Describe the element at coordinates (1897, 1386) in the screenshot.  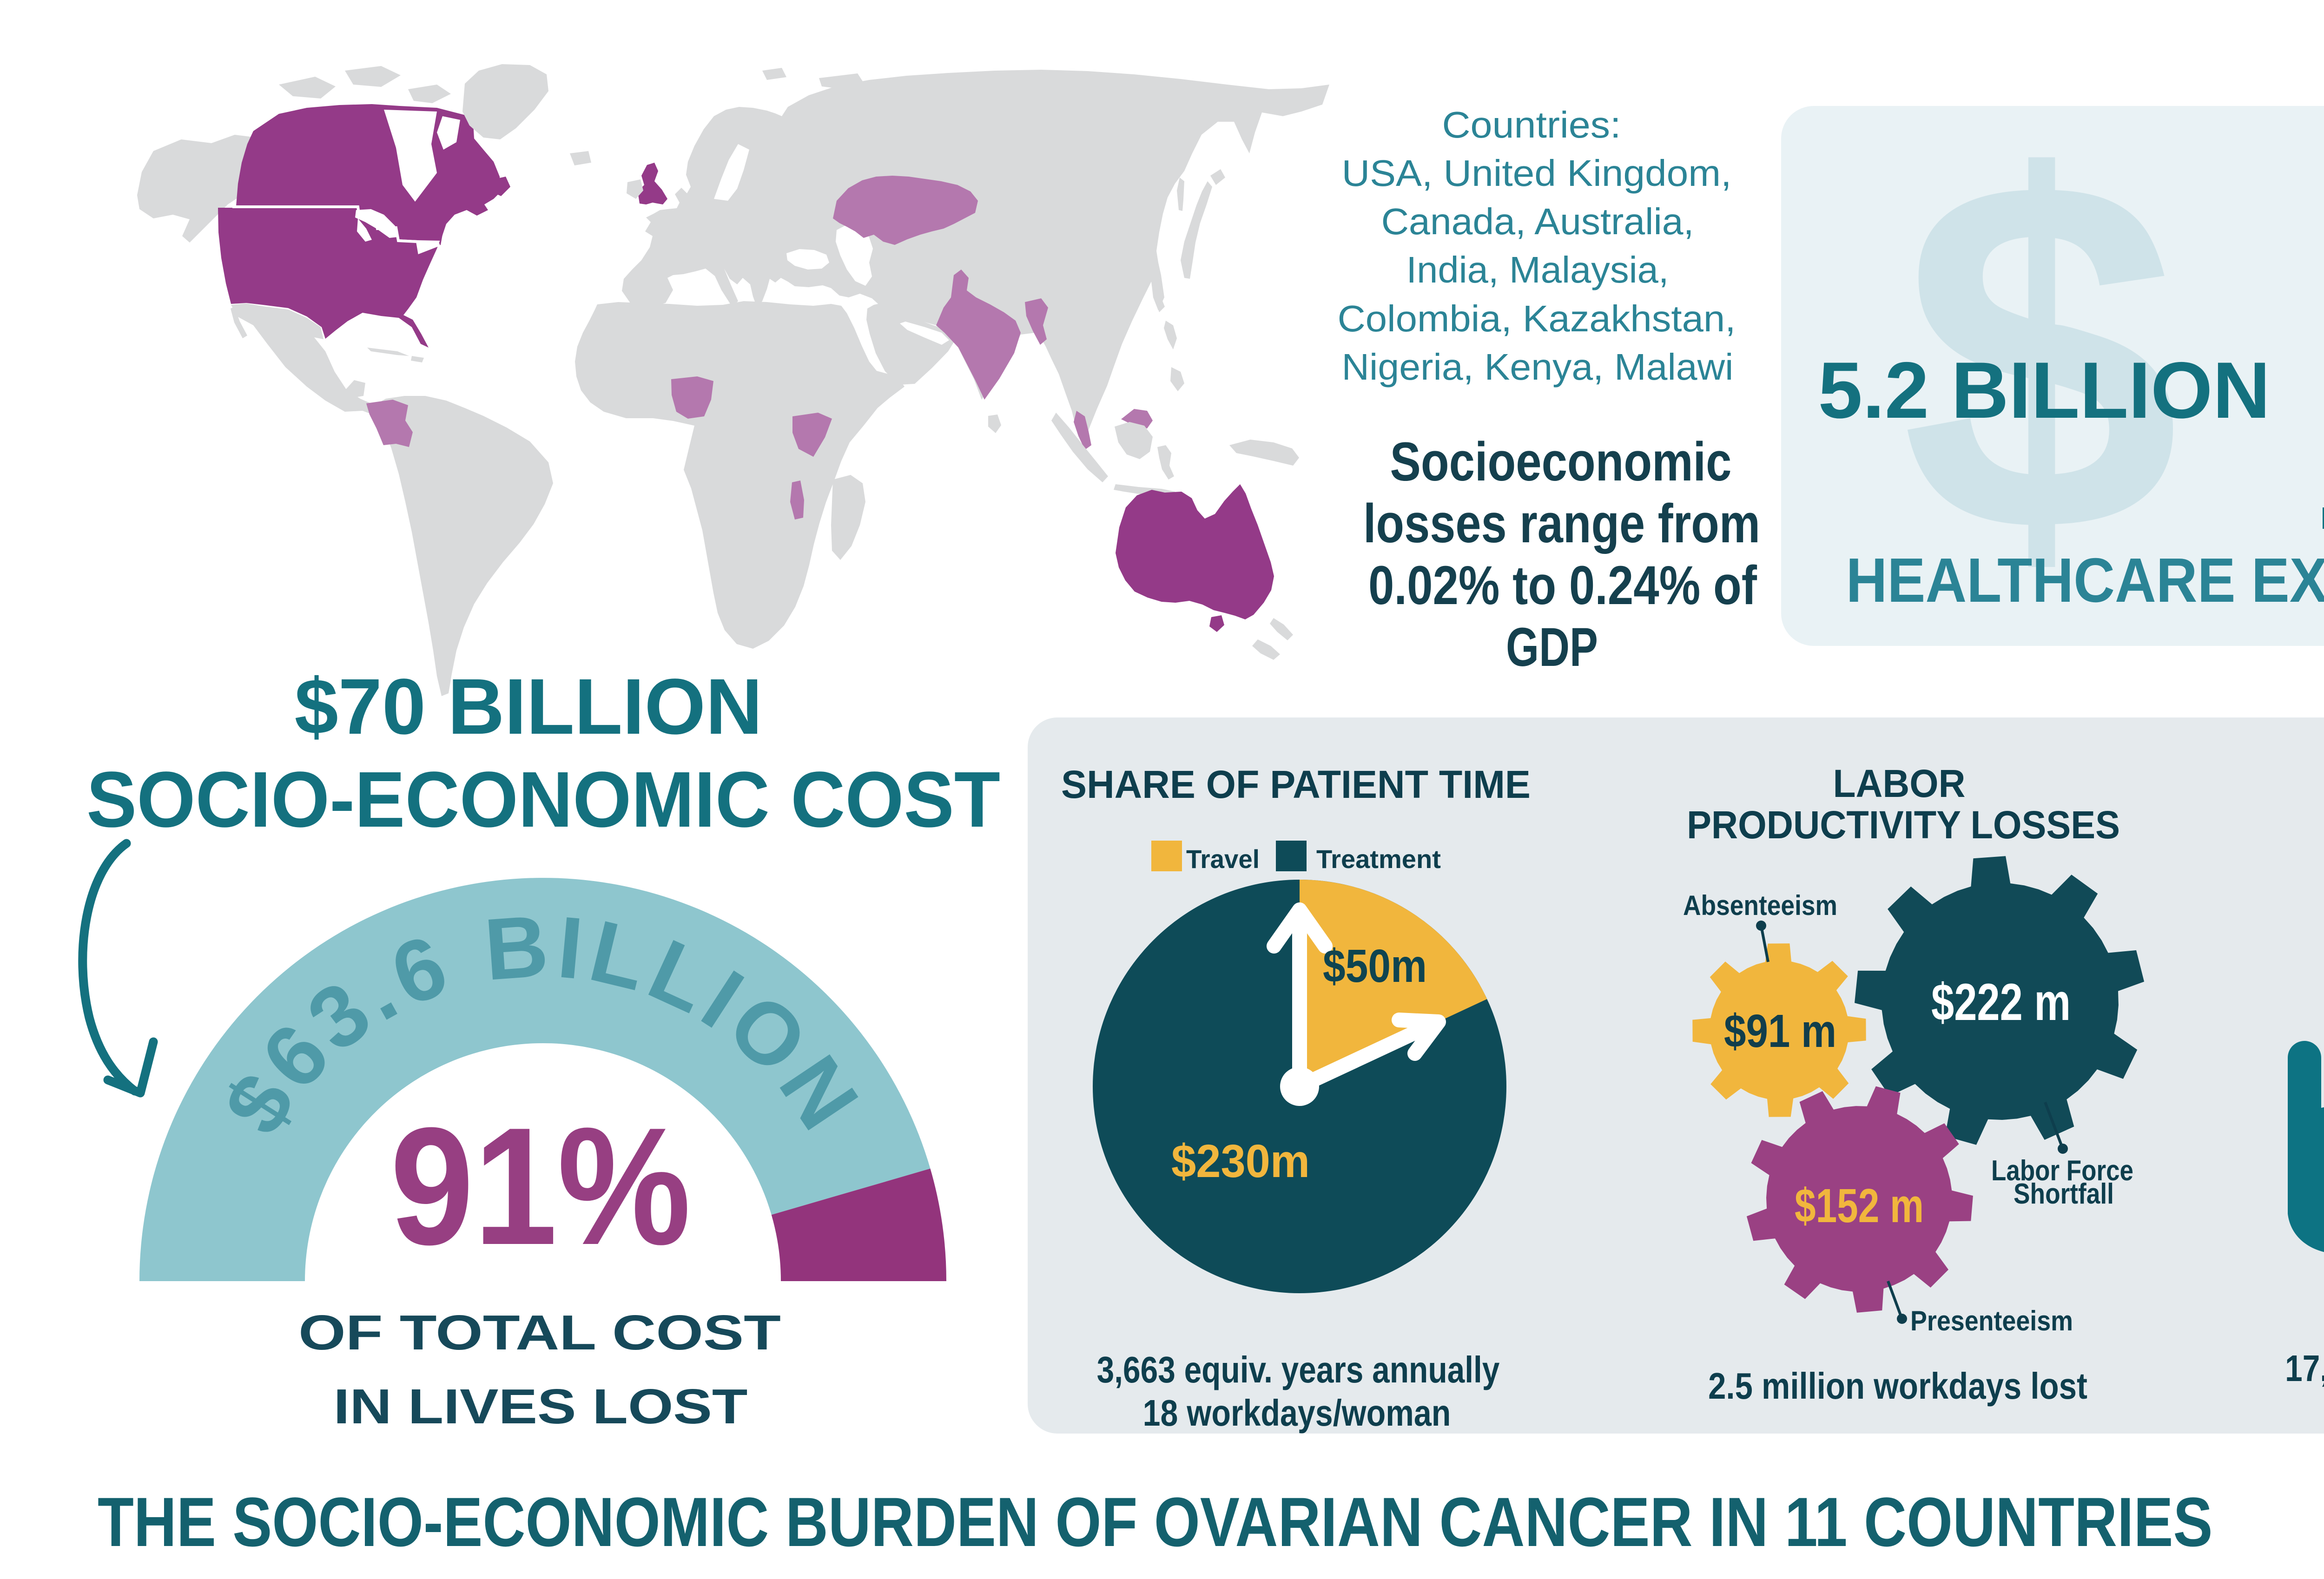
I see `svg-text: 2.5 million workdays lost` at that location.